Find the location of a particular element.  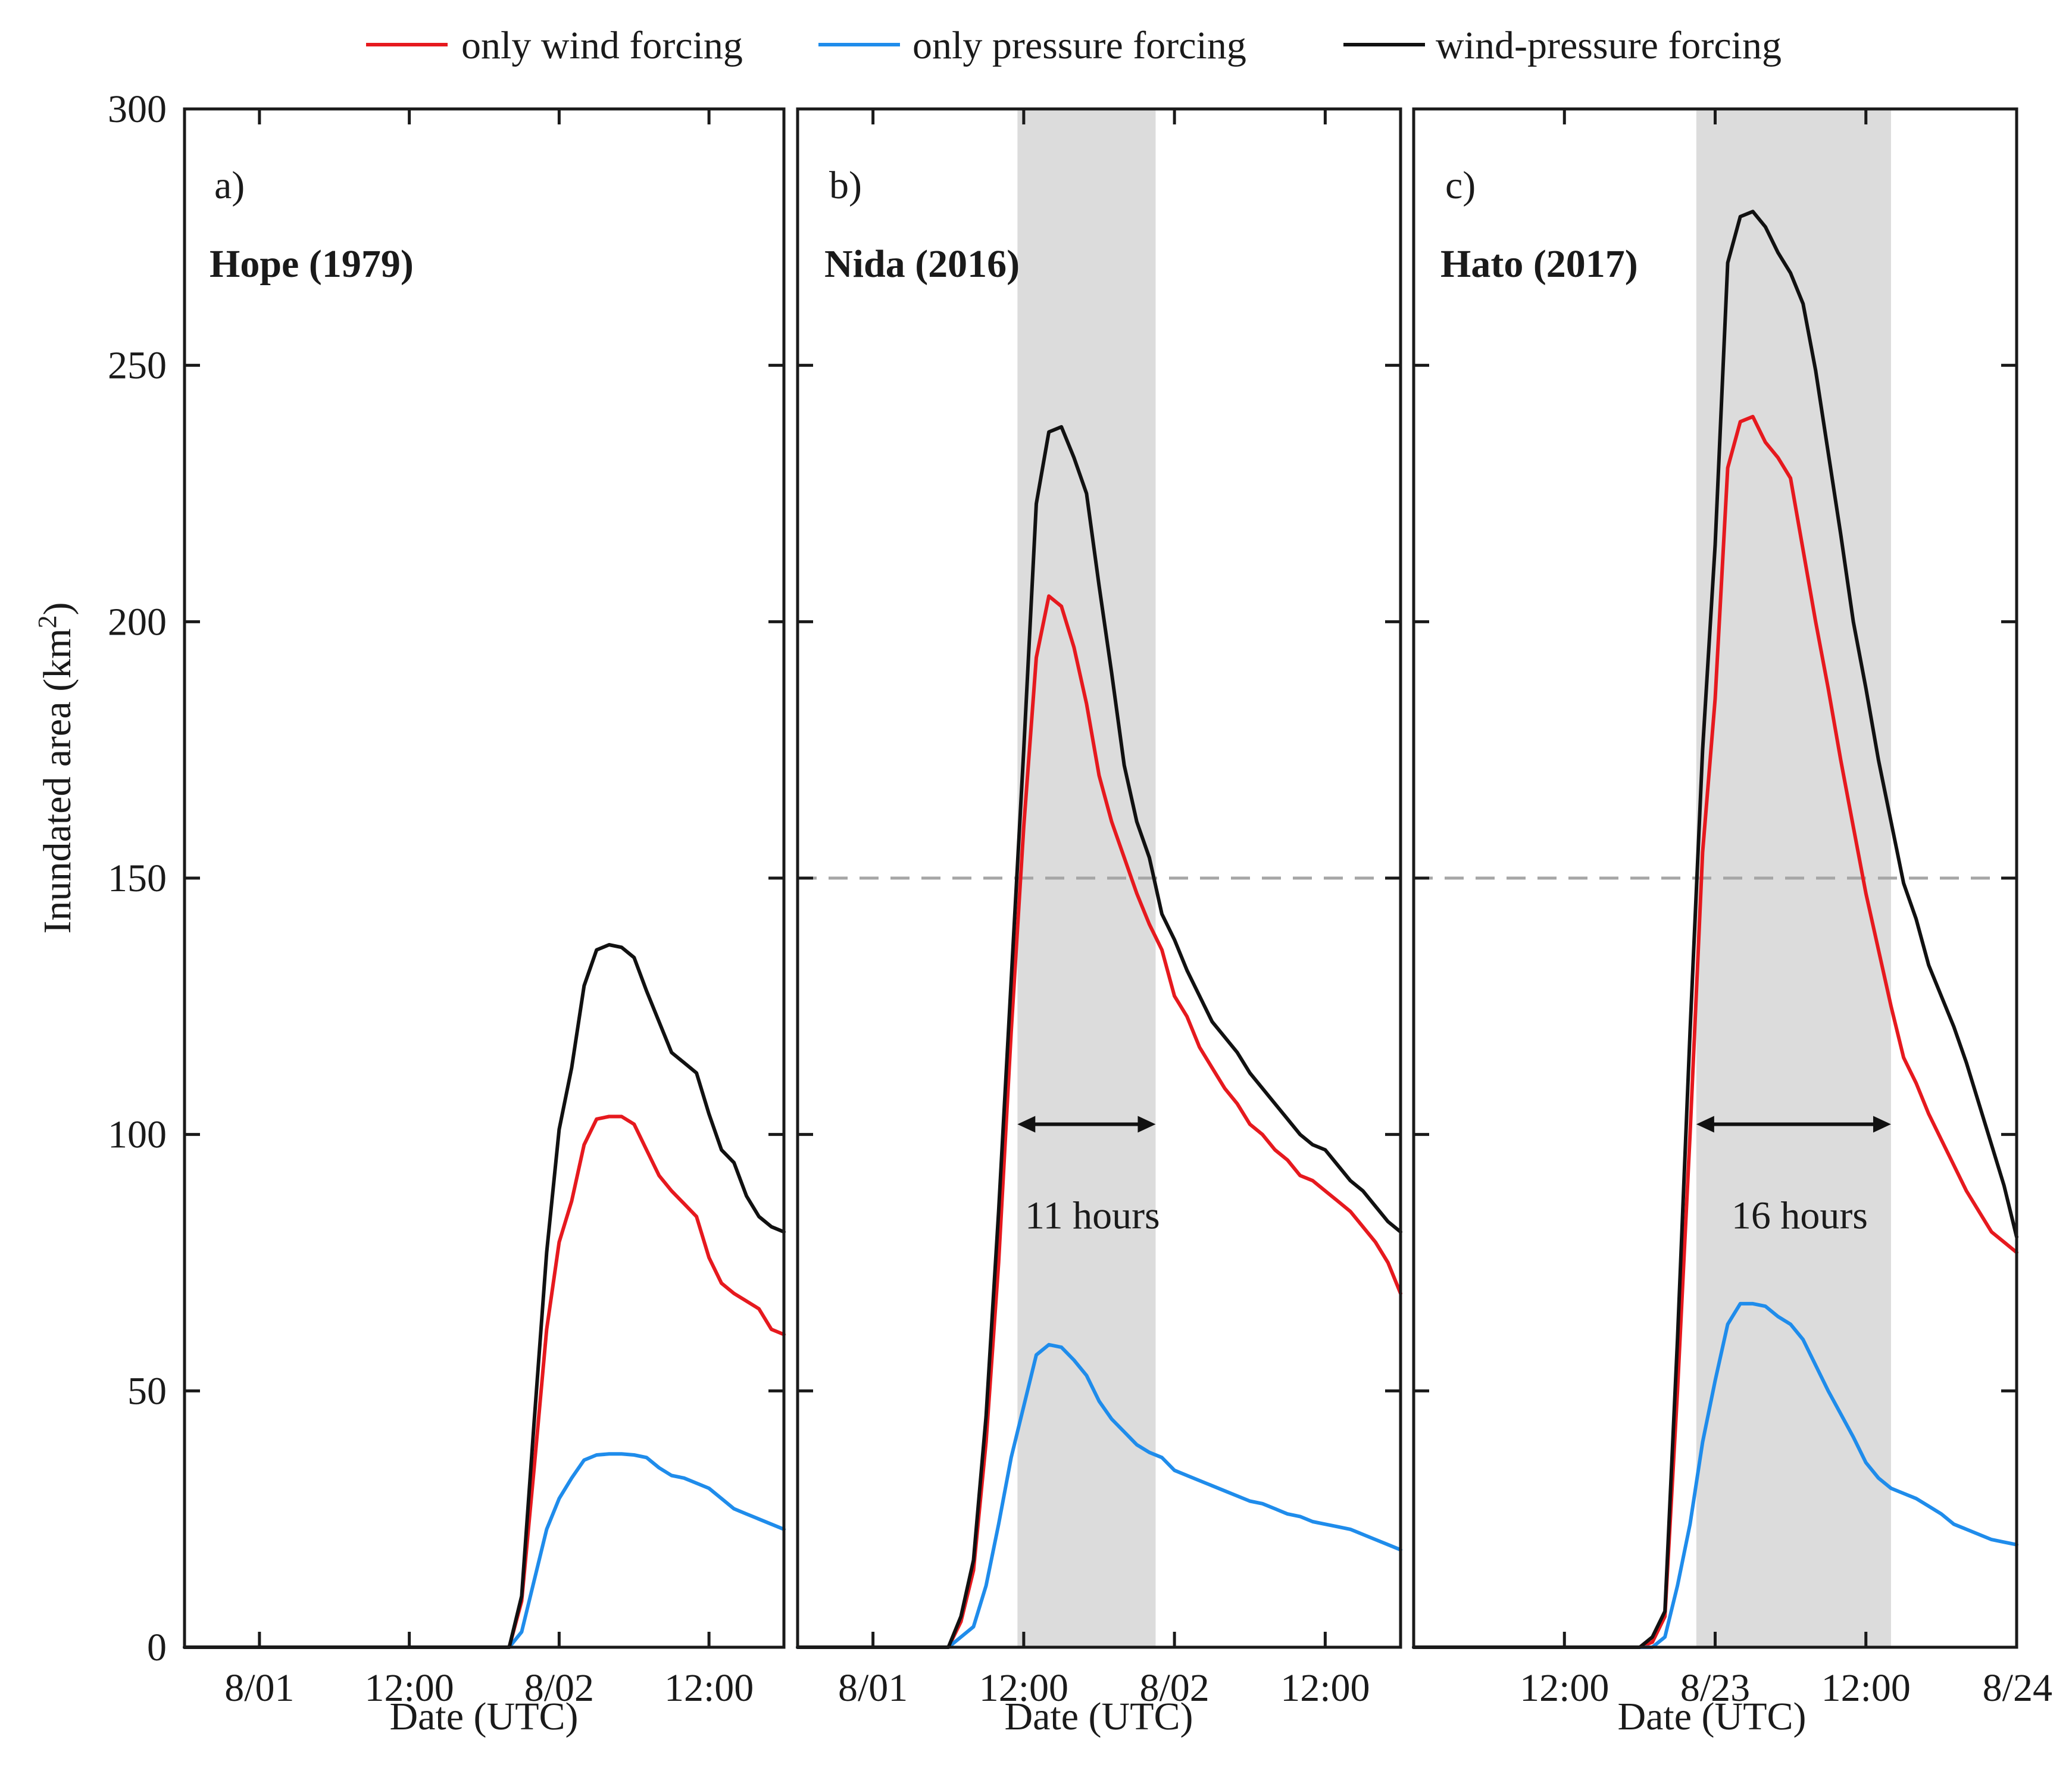

panel-c-x-axis-title: Date (UTC) is located at coordinates (1712, 1717).